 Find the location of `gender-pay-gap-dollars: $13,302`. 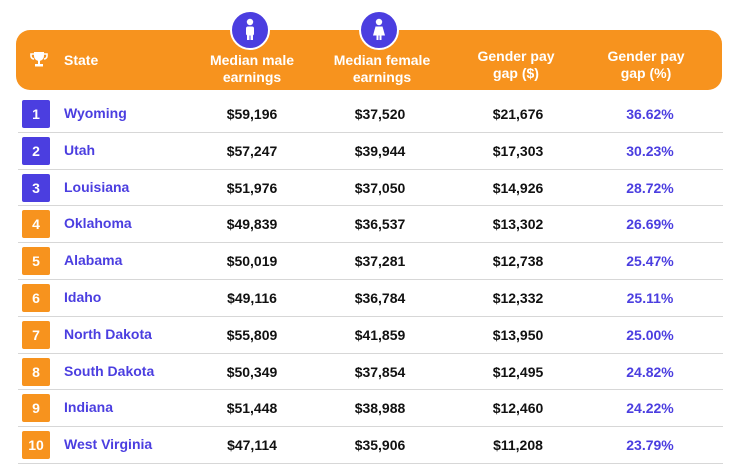

gender-pay-gap-dollars: $13,302 is located at coordinates (518, 224).